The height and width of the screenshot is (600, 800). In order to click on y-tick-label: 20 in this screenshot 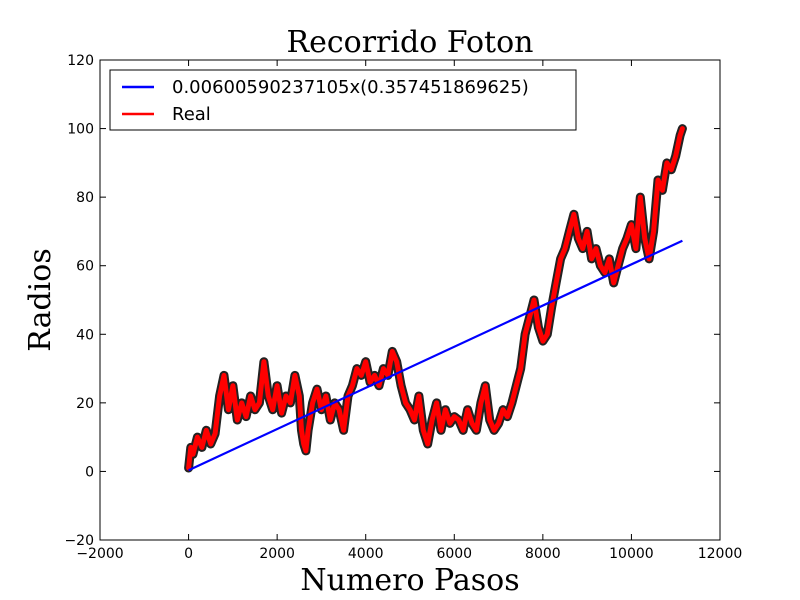, I will do `click(85, 404)`.